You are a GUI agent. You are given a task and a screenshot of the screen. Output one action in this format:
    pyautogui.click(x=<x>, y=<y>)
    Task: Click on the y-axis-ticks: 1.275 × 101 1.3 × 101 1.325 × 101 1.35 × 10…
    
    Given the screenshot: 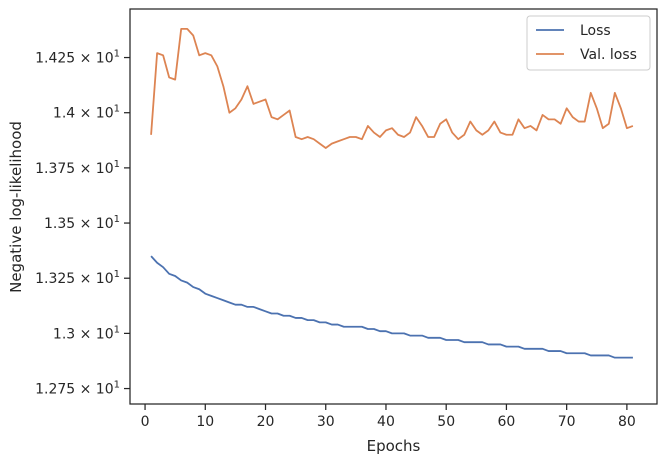 What is the action you would take?
    pyautogui.click(x=82, y=223)
    